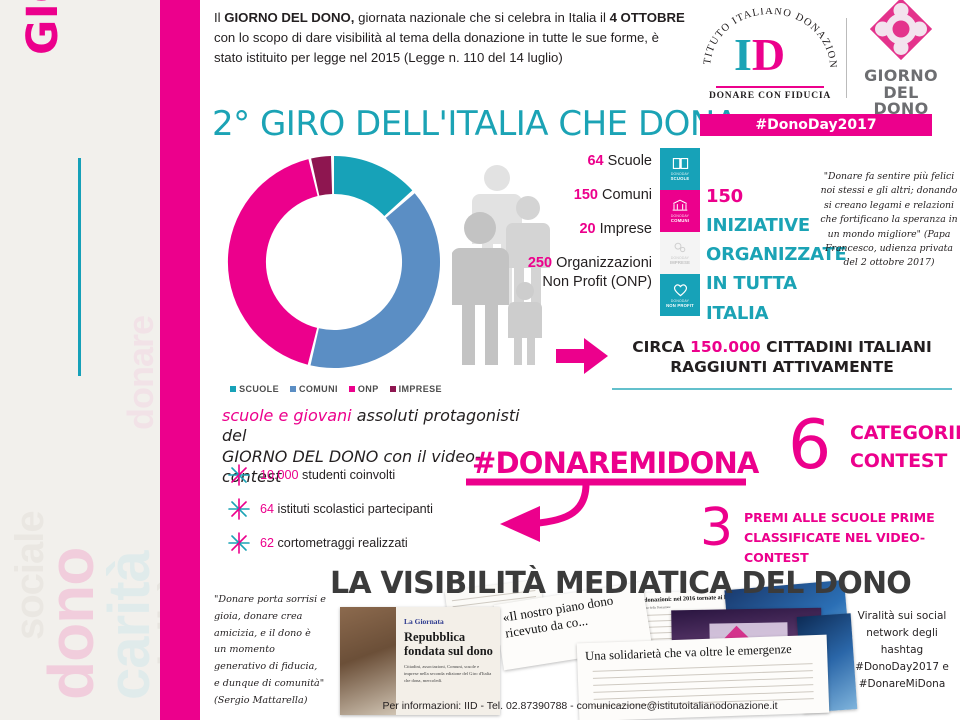  What do you see at coordinates (782, 366) in the screenshot?
I see `circa-line-2: RAGGIUNTI ATTIVAMENTE` at bounding box center [782, 366].